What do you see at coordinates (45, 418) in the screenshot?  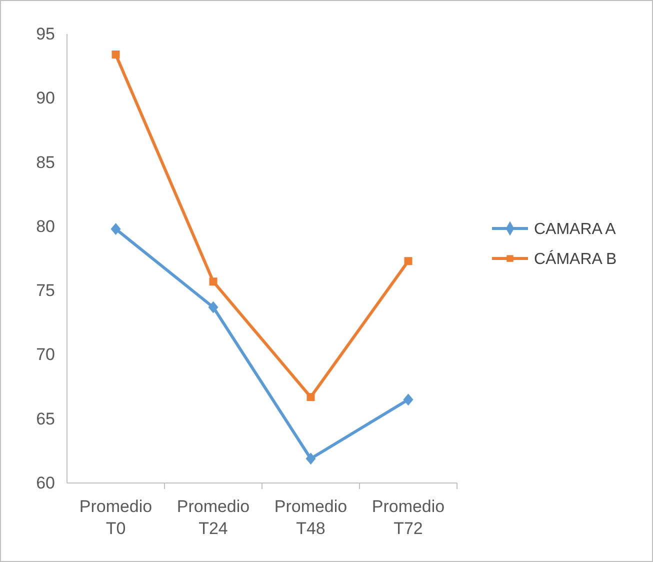 I see `y-tick-label: 65` at bounding box center [45, 418].